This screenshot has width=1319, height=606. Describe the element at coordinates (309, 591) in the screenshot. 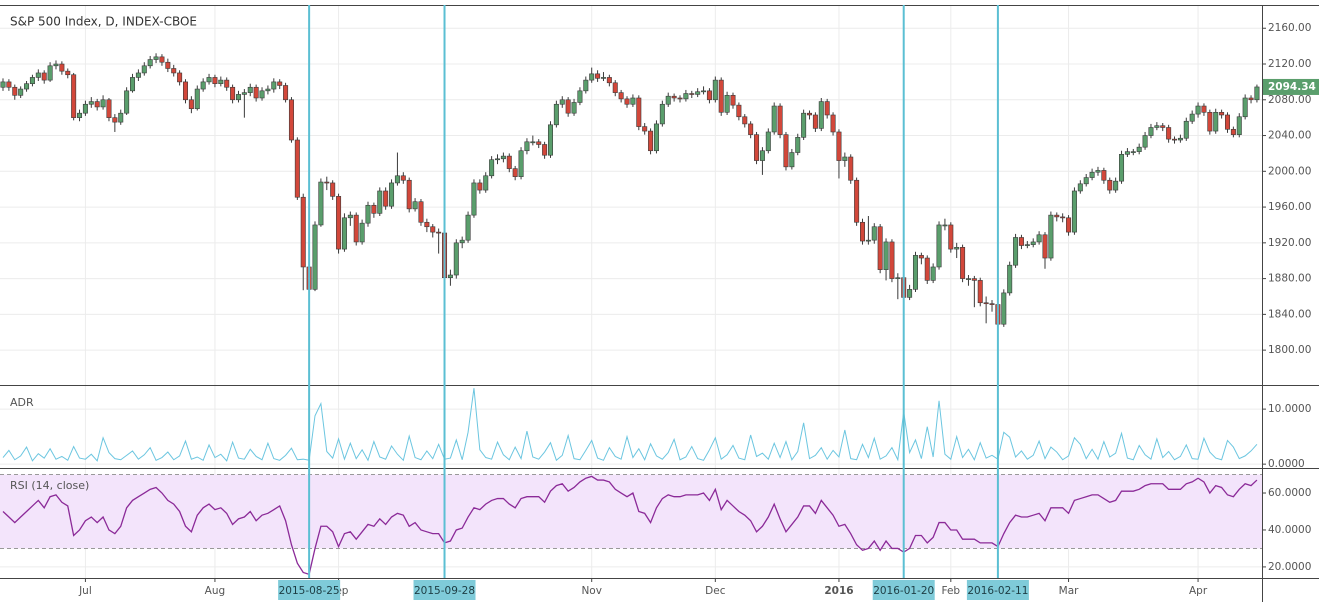

I see `date-marker-label: 2015-08-25` at that location.